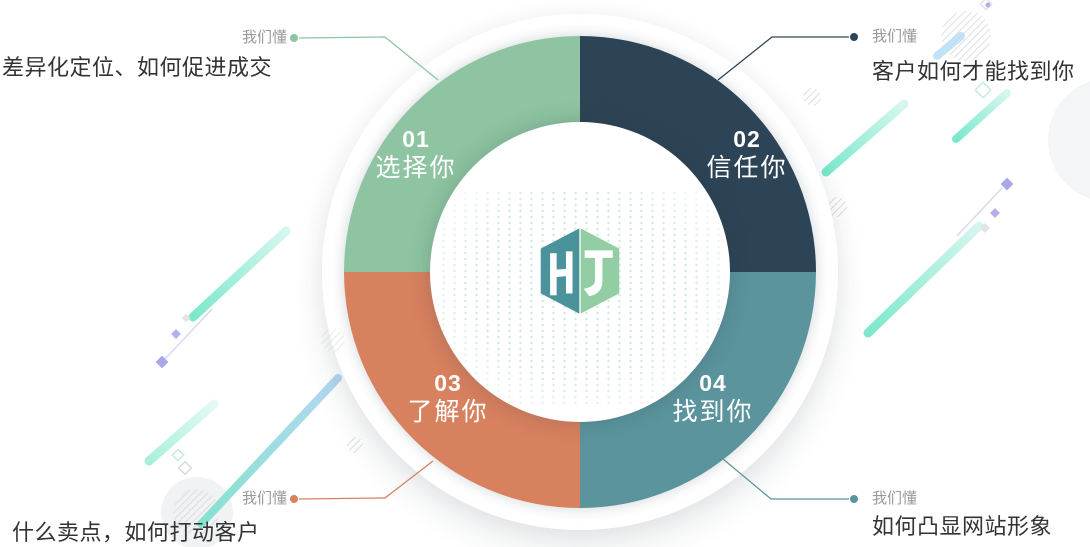 This screenshot has width=1090, height=547. Describe the element at coordinates (973, 71) in the screenshot. I see `callout-text-top-right: 客户如何才能找到你` at that location.